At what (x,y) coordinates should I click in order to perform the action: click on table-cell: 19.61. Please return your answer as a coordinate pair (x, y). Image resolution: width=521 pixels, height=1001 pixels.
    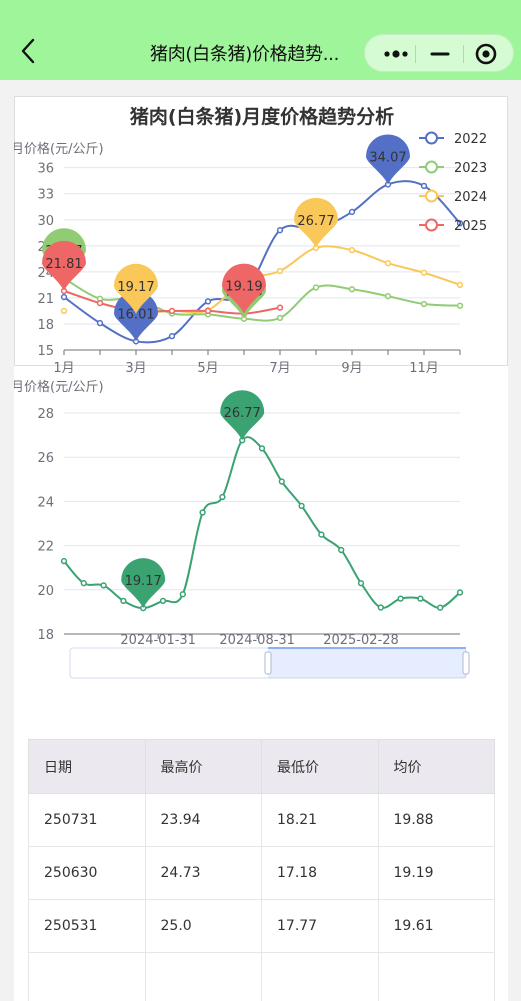
    Looking at the image, I should click on (436, 926).